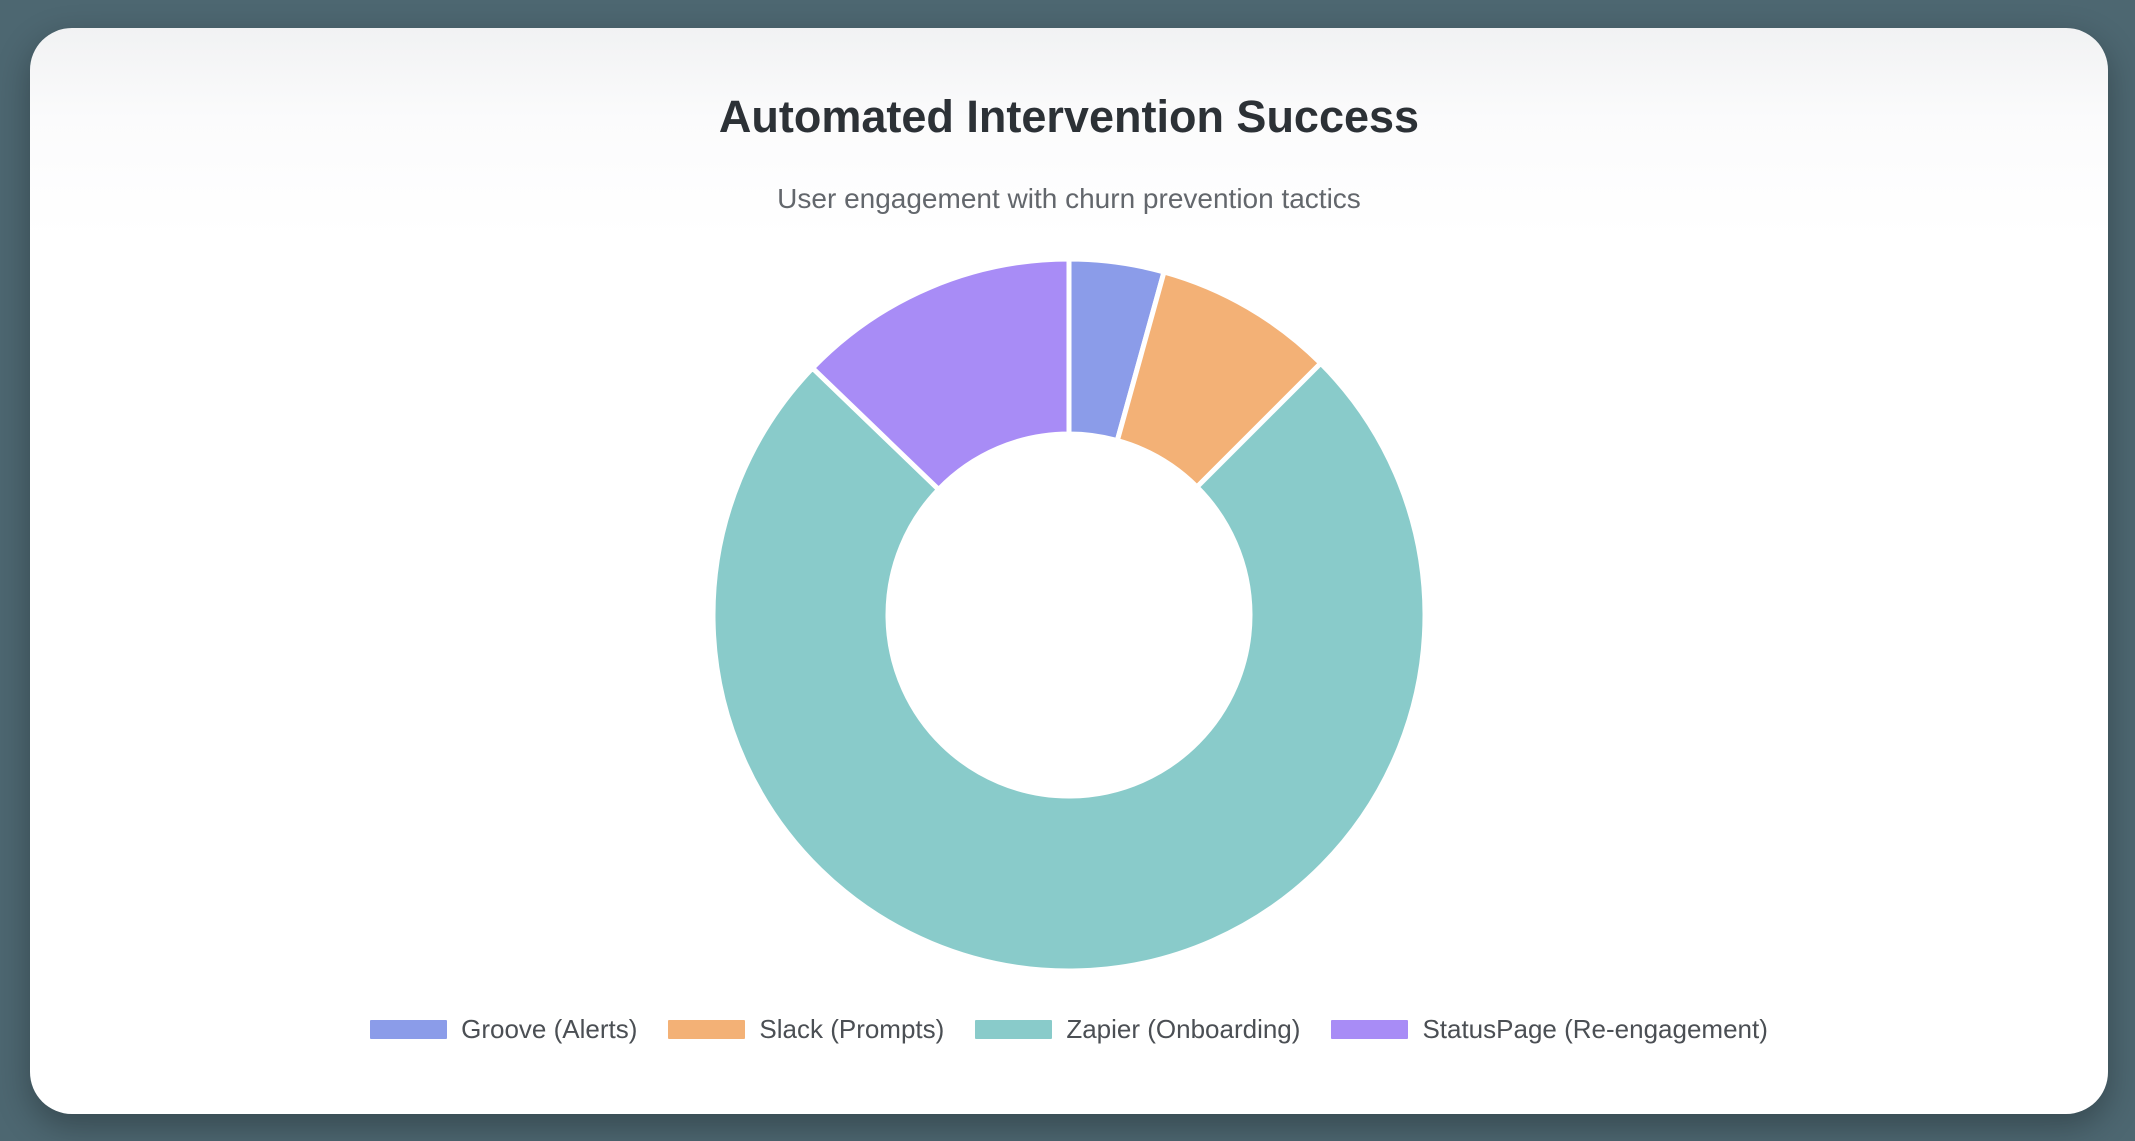 The width and height of the screenshot is (2135, 1141). What do you see at coordinates (852, 1029) in the screenshot?
I see `legend-label: Slack (Prompts)` at bounding box center [852, 1029].